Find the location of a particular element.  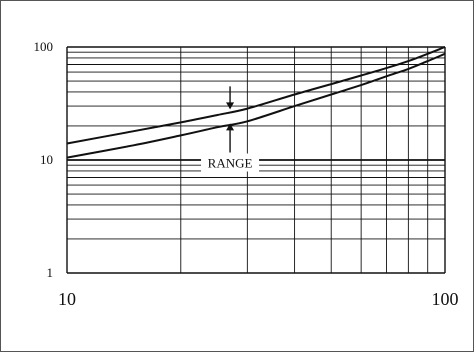

range-annotation: RANGE is located at coordinates (230, 129).